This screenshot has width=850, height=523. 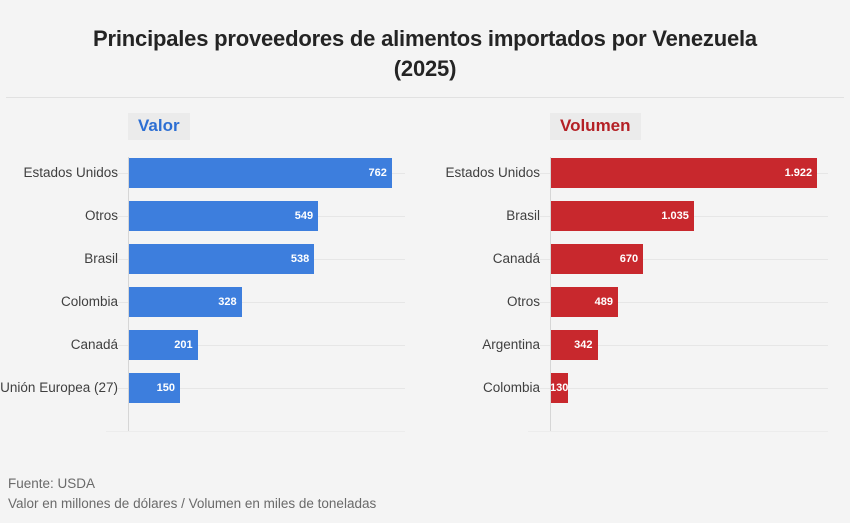 I want to click on plot-cell: 150, so click(x=261, y=387).